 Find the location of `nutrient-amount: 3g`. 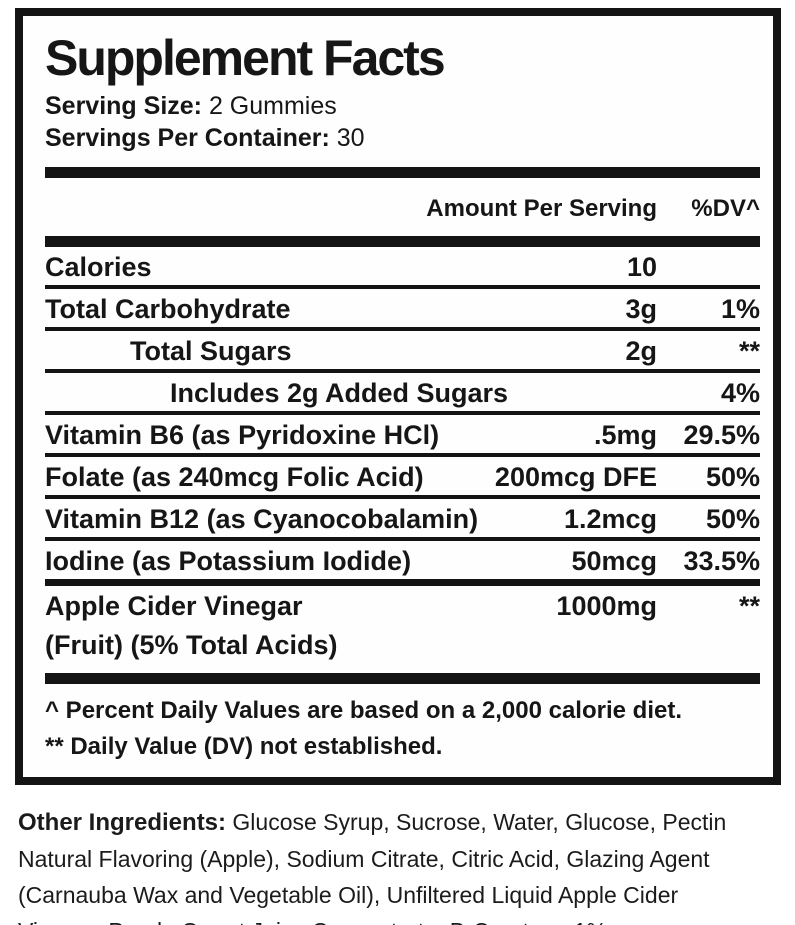

nutrient-amount: 3g is located at coordinates (641, 309).